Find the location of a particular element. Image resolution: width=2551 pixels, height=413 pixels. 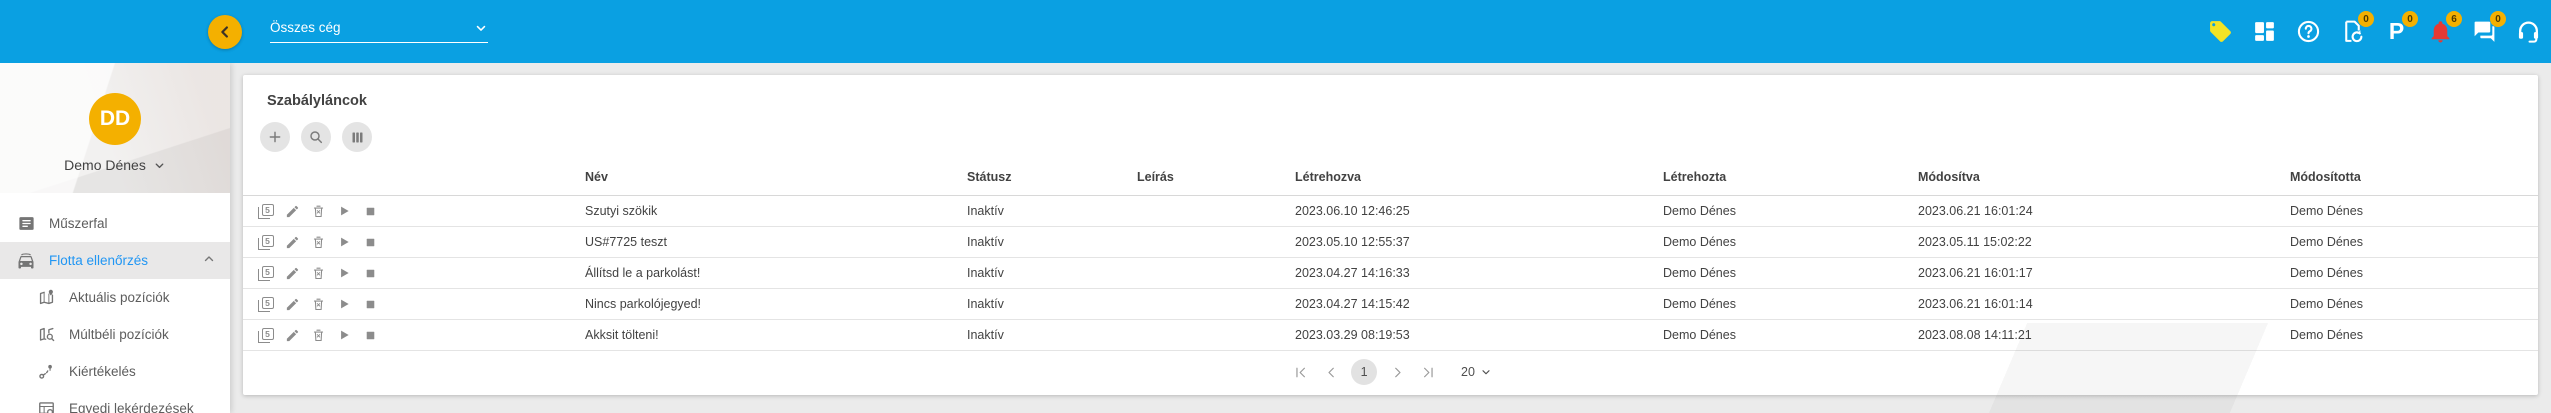

tag-icon is located at coordinates (2220, 31).